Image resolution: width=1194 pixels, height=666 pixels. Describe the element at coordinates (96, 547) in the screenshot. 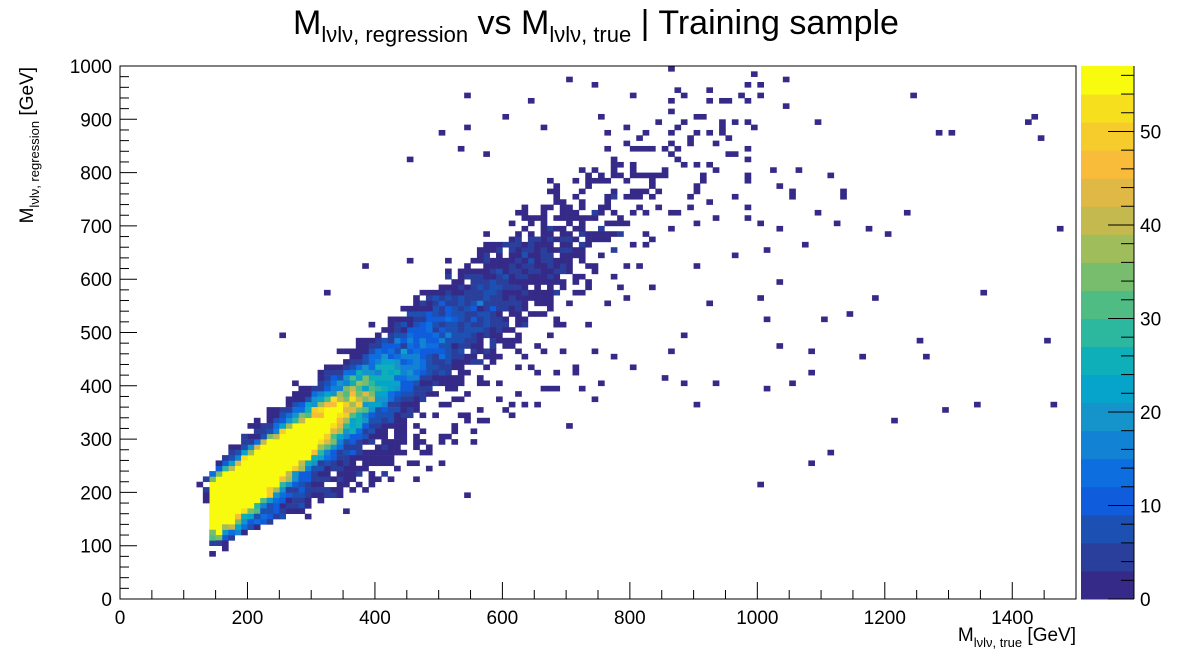

I see `y-tick-label: 100` at that location.